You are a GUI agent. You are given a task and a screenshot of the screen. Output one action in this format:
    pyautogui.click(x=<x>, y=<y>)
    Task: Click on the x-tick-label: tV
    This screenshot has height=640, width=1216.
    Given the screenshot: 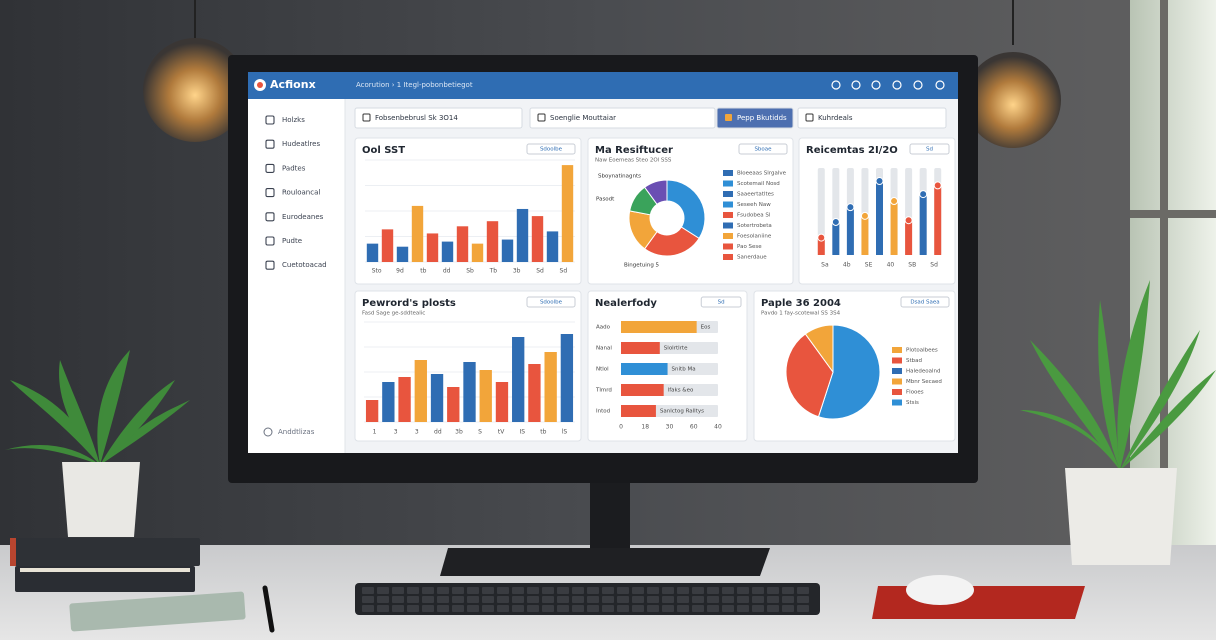 What is the action you would take?
    pyautogui.click(x=501, y=432)
    